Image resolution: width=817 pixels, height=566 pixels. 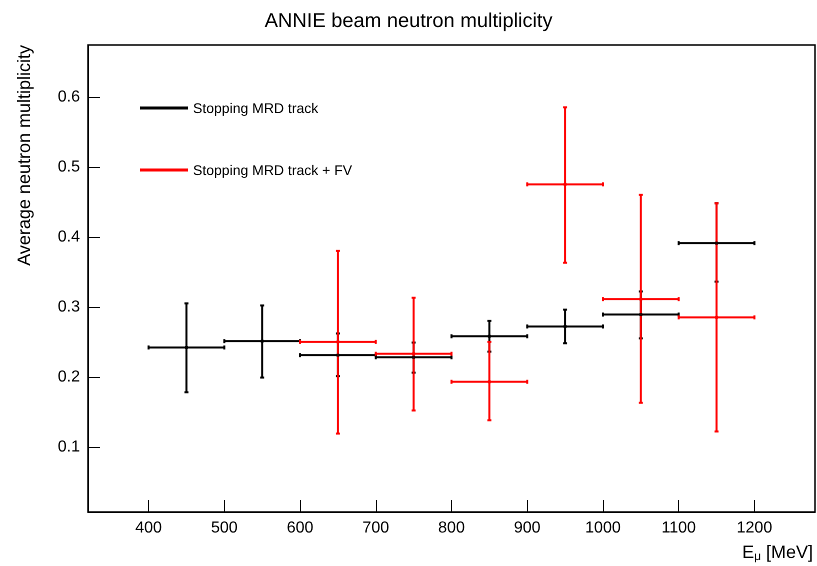 I want to click on y-tick-label: 0.5, so click(x=69, y=167).